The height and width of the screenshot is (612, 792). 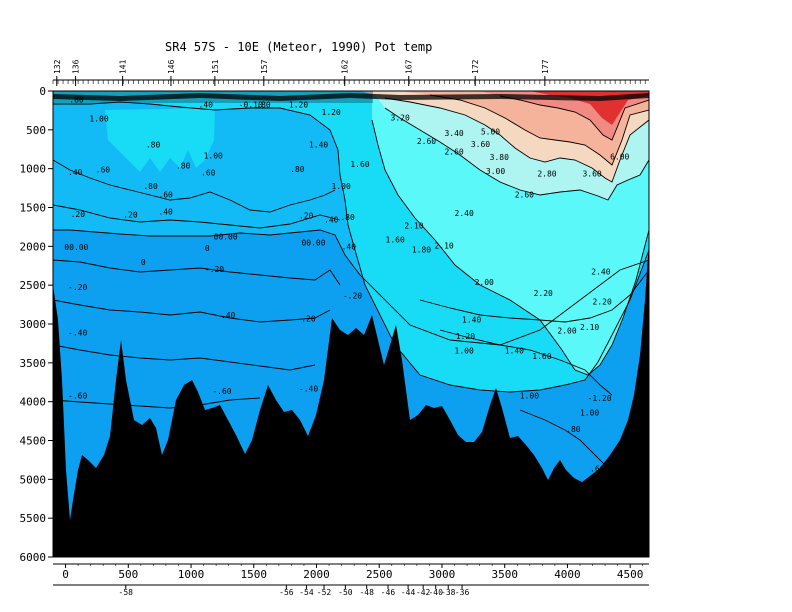 I want to click on longitude-tick-label: -38, so click(x=448, y=592).